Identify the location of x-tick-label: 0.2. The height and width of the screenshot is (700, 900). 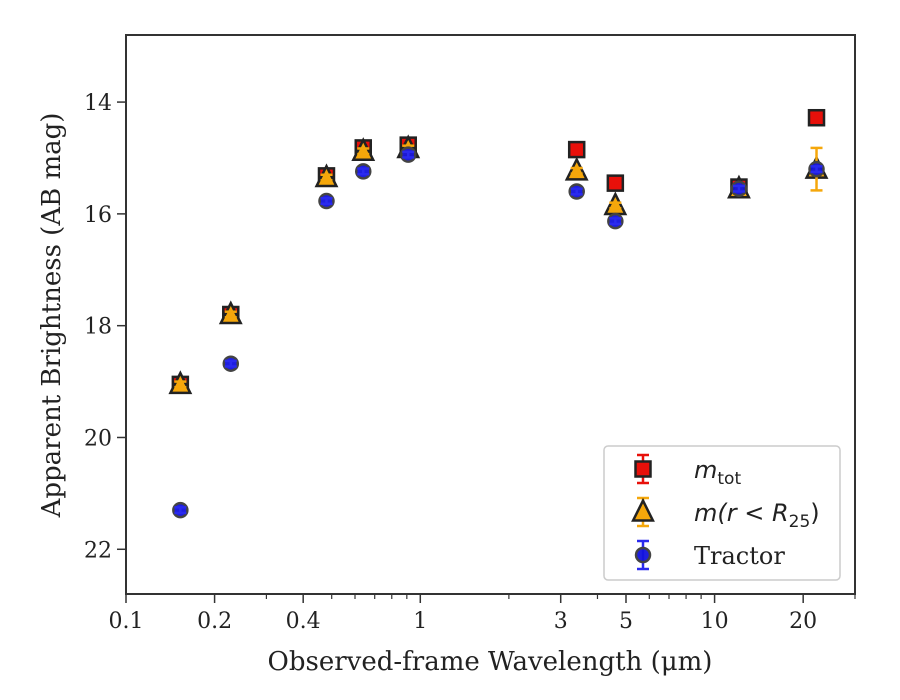
(214, 621).